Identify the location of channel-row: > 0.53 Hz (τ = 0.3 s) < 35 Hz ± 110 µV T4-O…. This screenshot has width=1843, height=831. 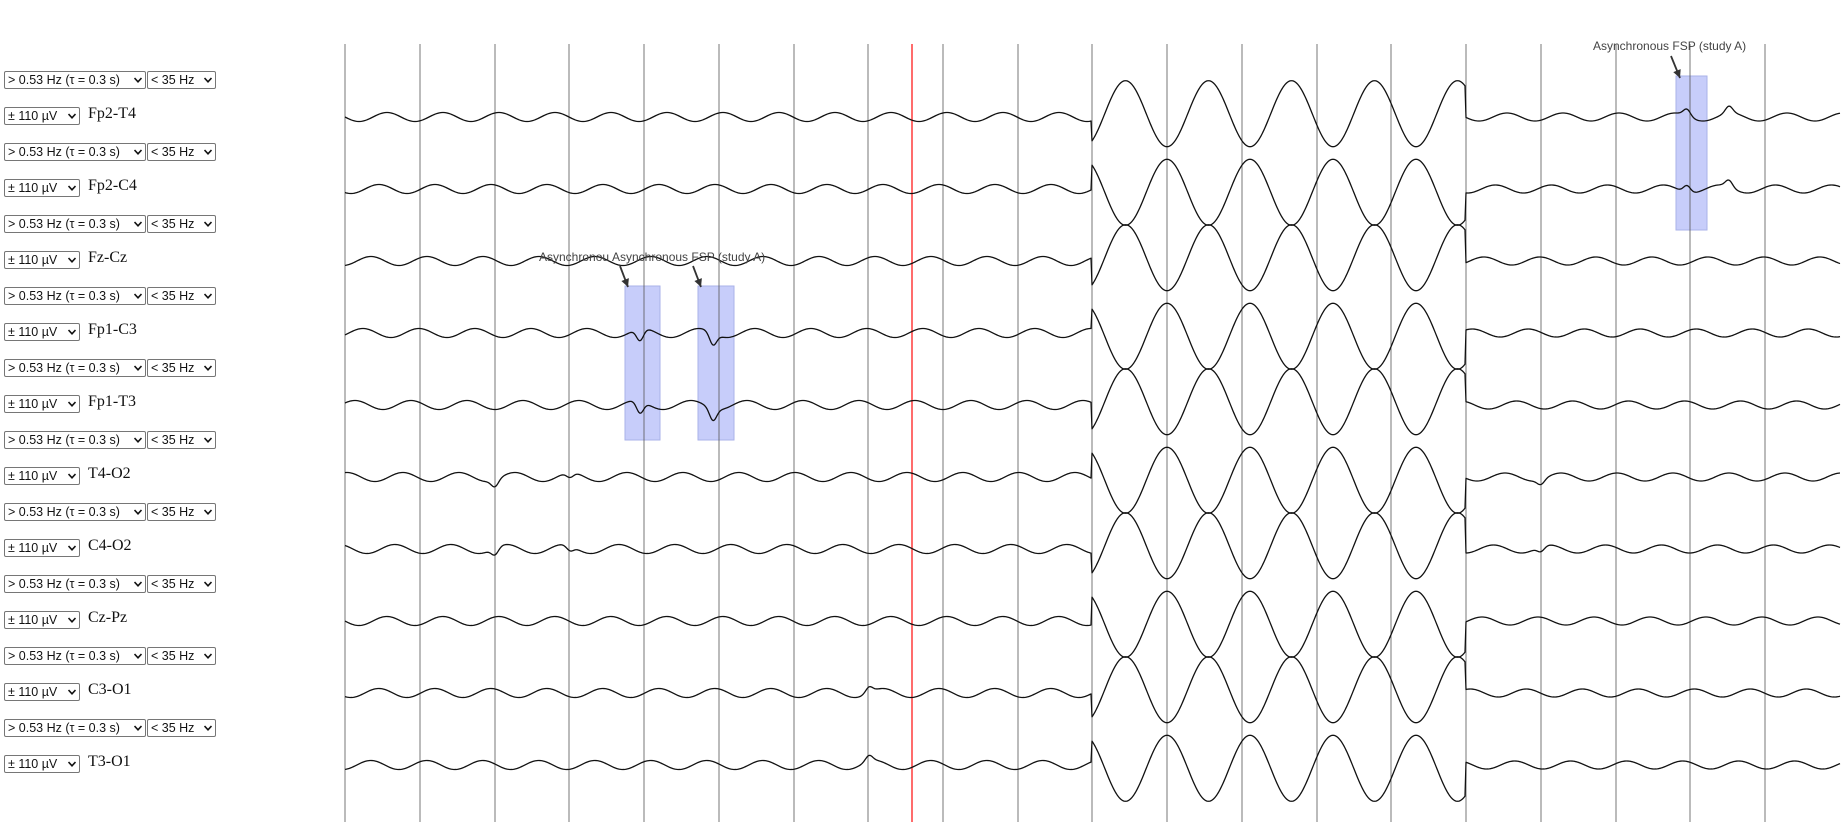
(149, 453).